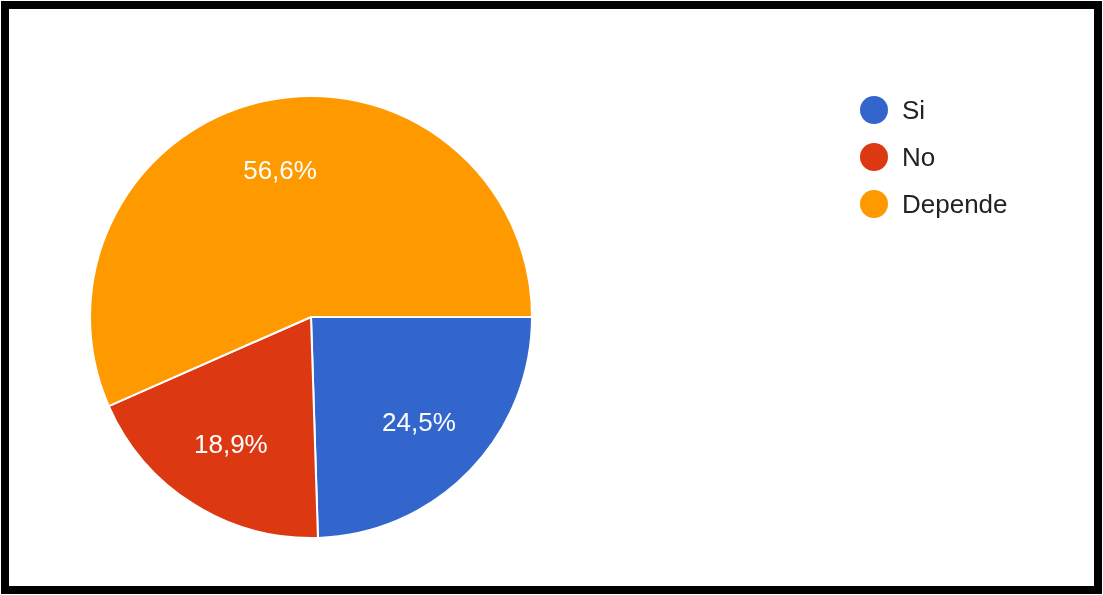  What do you see at coordinates (231, 444) in the screenshot?
I see `data-label: 18,9%` at bounding box center [231, 444].